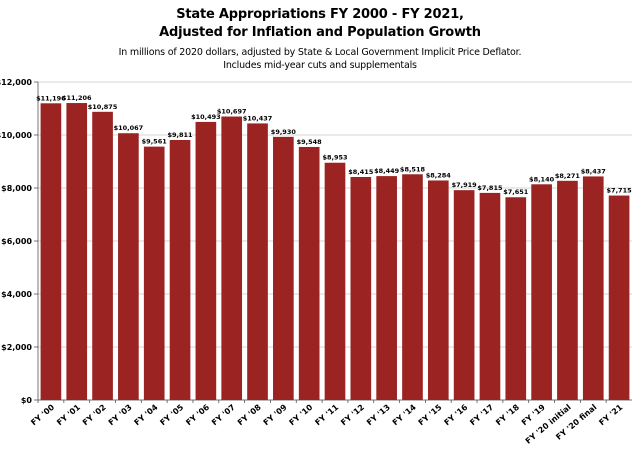 The height and width of the screenshot is (454, 640). I want to click on x-tick-label: FY '08, so click(249, 414).